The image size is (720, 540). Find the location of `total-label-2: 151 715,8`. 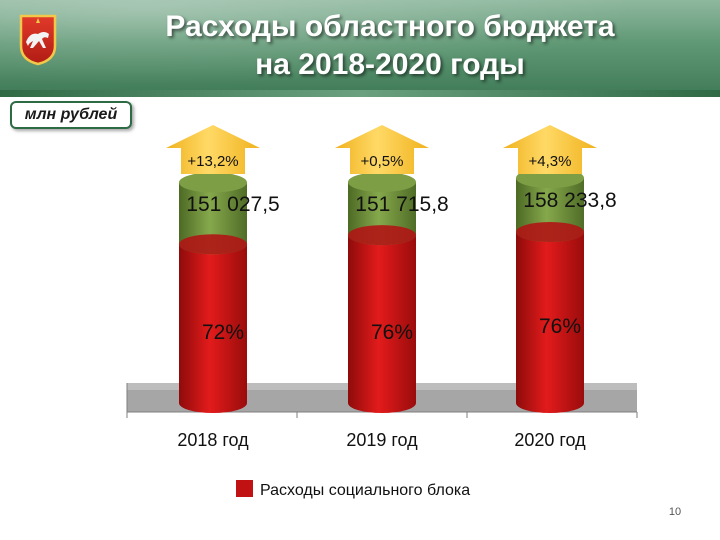

total-label-2: 151 715,8 is located at coordinates (401, 204).